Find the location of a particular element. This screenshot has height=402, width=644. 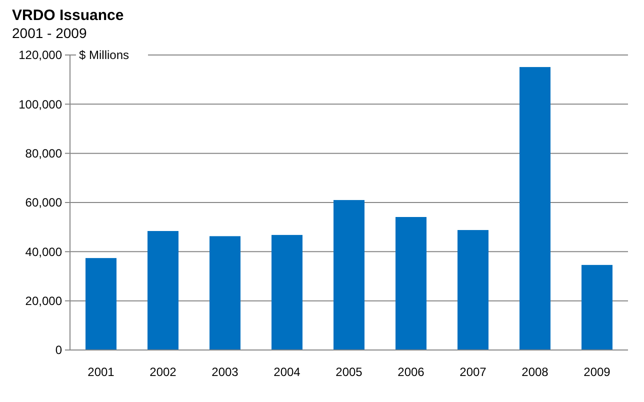

y-tick-label: 100,000 is located at coordinates (40, 104).